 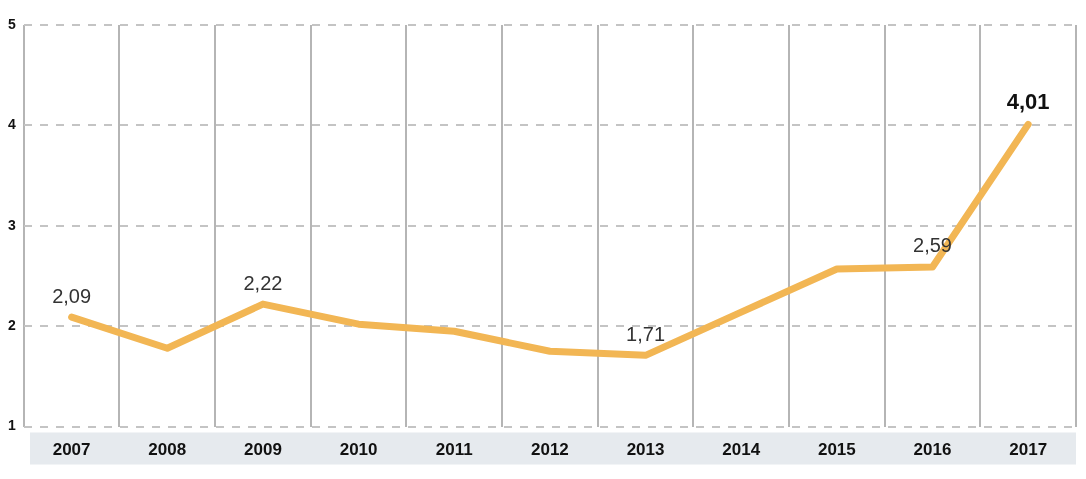 What do you see at coordinates (11, 124) in the screenshot?
I see `y-tick-label: 4` at bounding box center [11, 124].